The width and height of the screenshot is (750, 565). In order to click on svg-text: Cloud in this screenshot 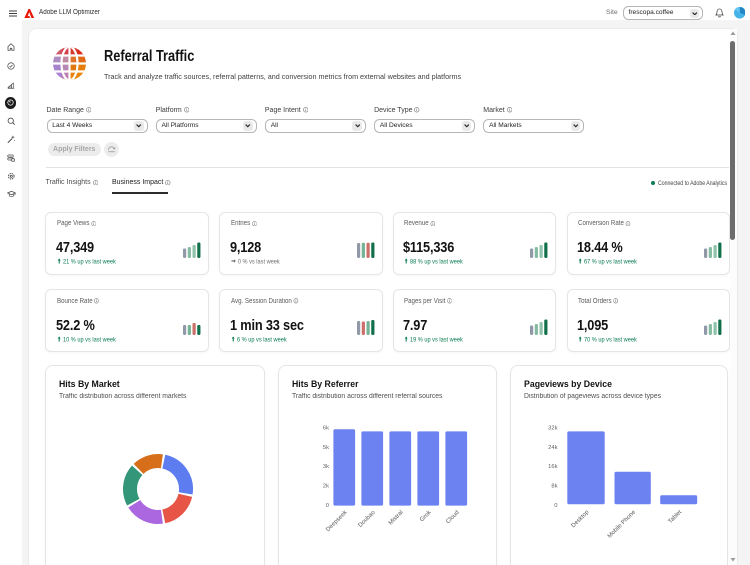, I will do `click(452, 517)`.